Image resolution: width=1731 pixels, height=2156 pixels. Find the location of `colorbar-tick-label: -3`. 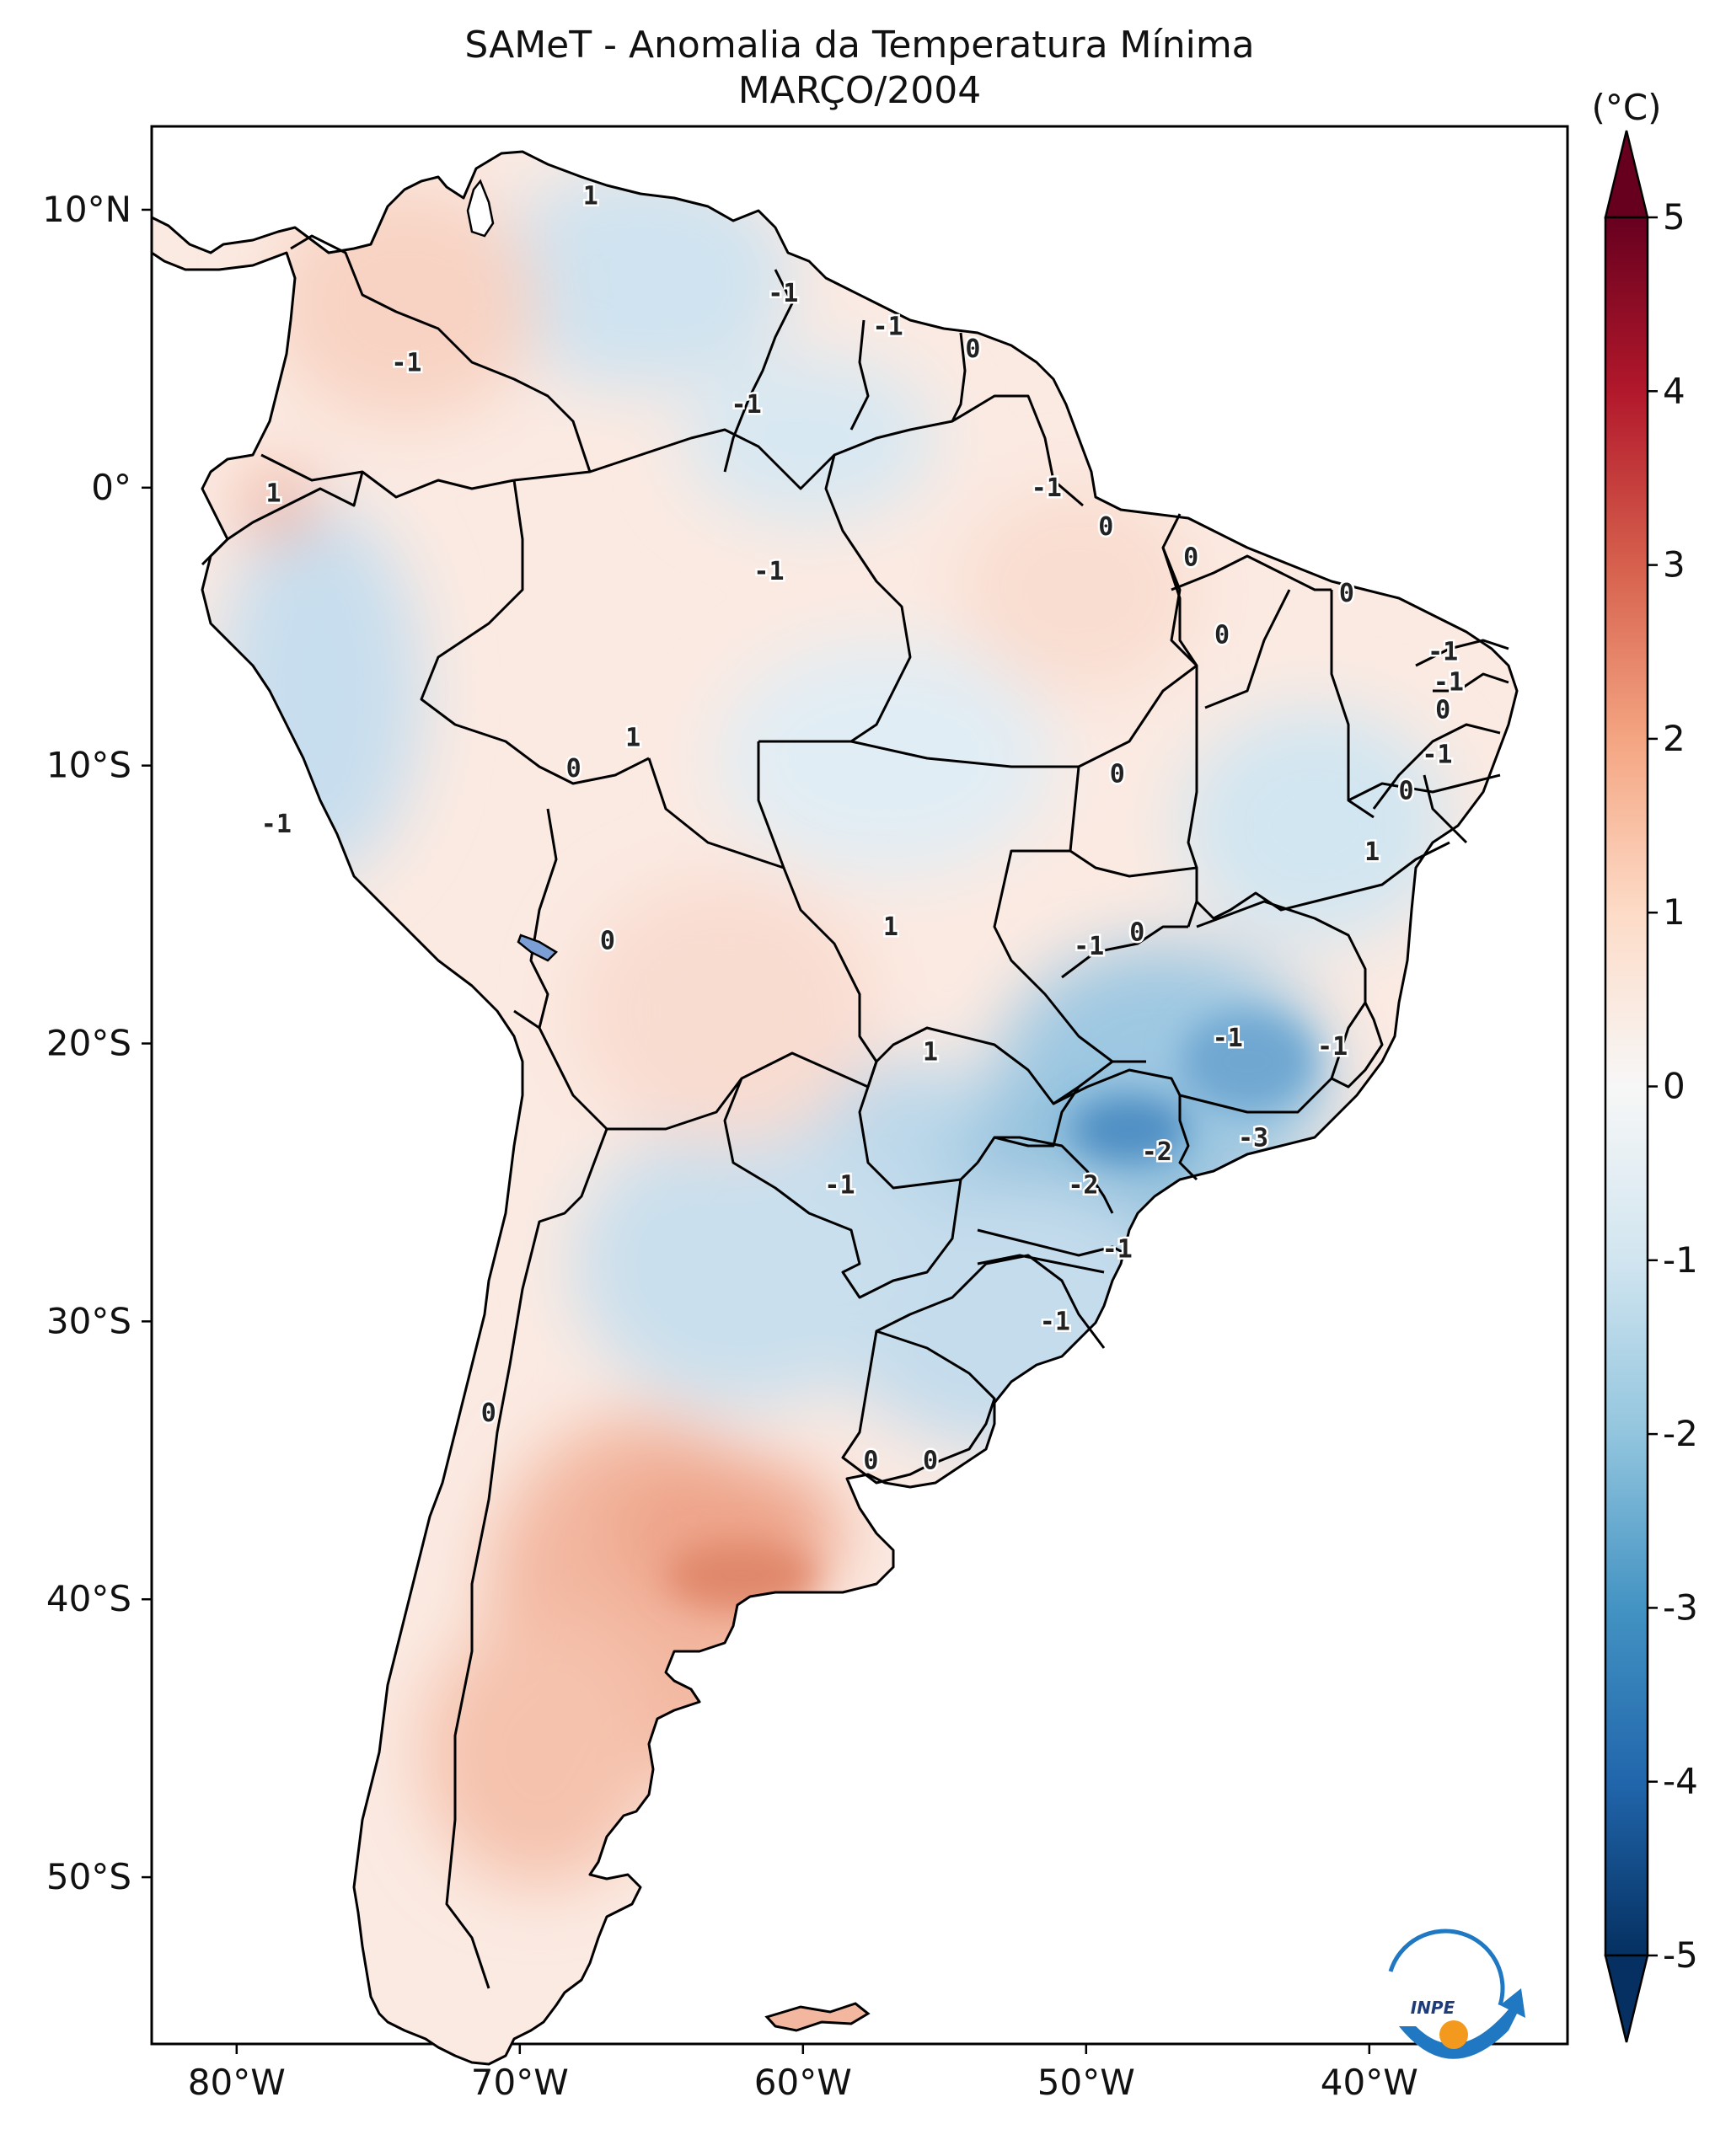

colorbar-tick-label: -3 is located at coordinates (1680, 1607).